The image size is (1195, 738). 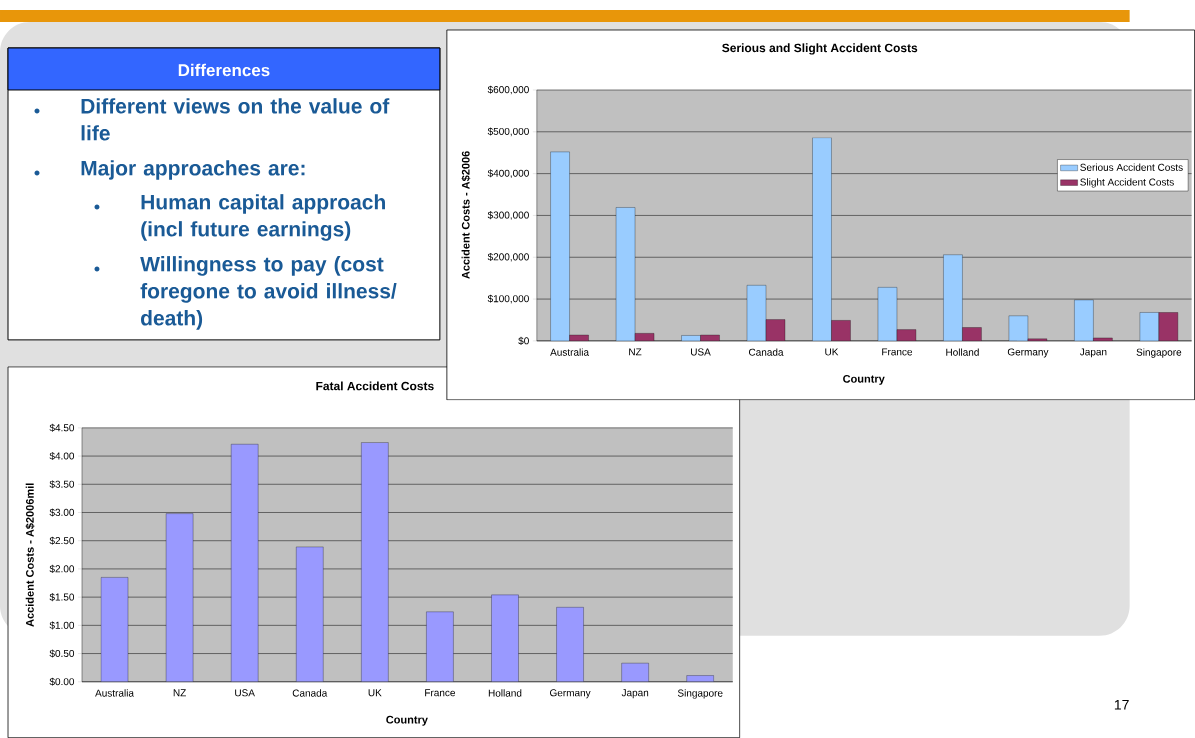 I want to click on y-tick-label: $4.50, so click(x=62, y=427).